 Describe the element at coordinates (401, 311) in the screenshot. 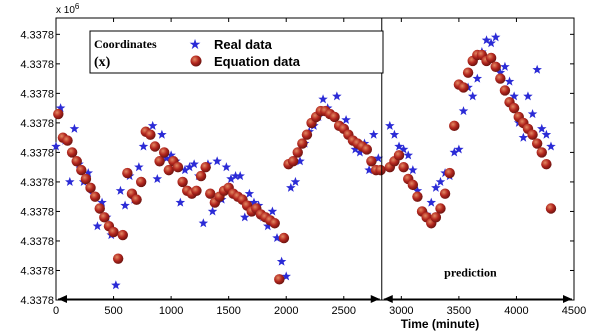

I see `x-tick-label: 3000` at that location.